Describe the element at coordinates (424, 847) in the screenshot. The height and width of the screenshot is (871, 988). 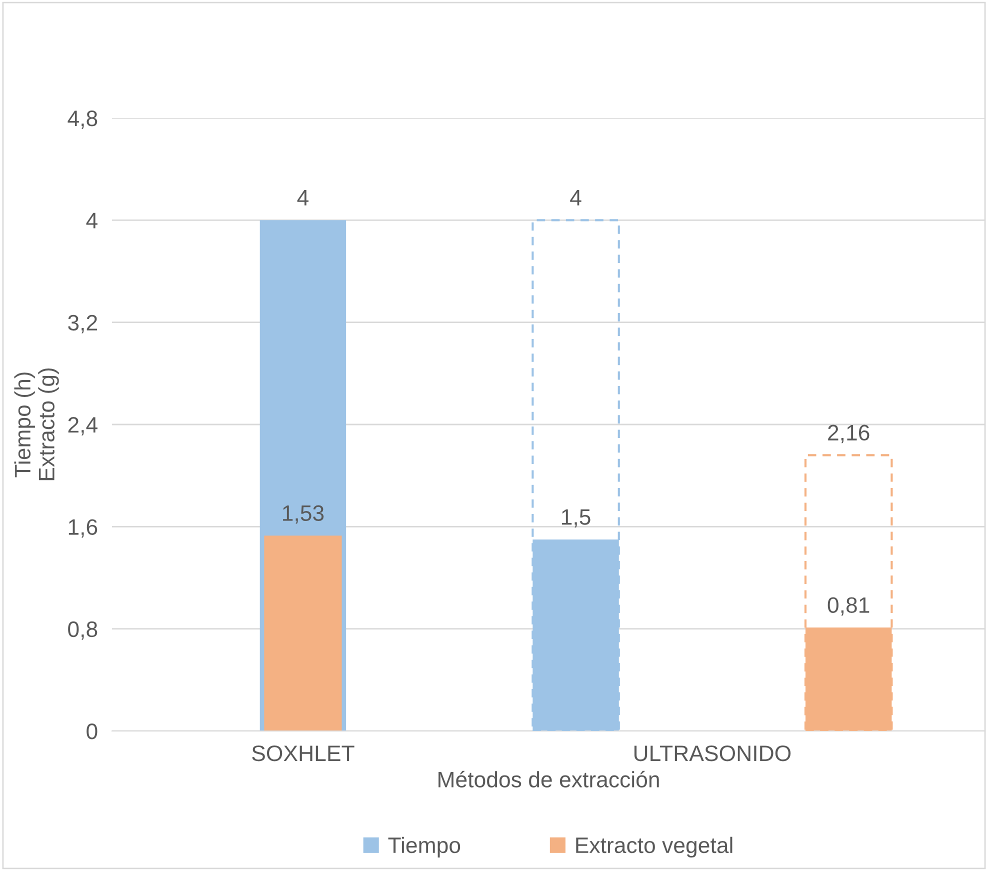
I see `legend-label: Tiempo` at that location.